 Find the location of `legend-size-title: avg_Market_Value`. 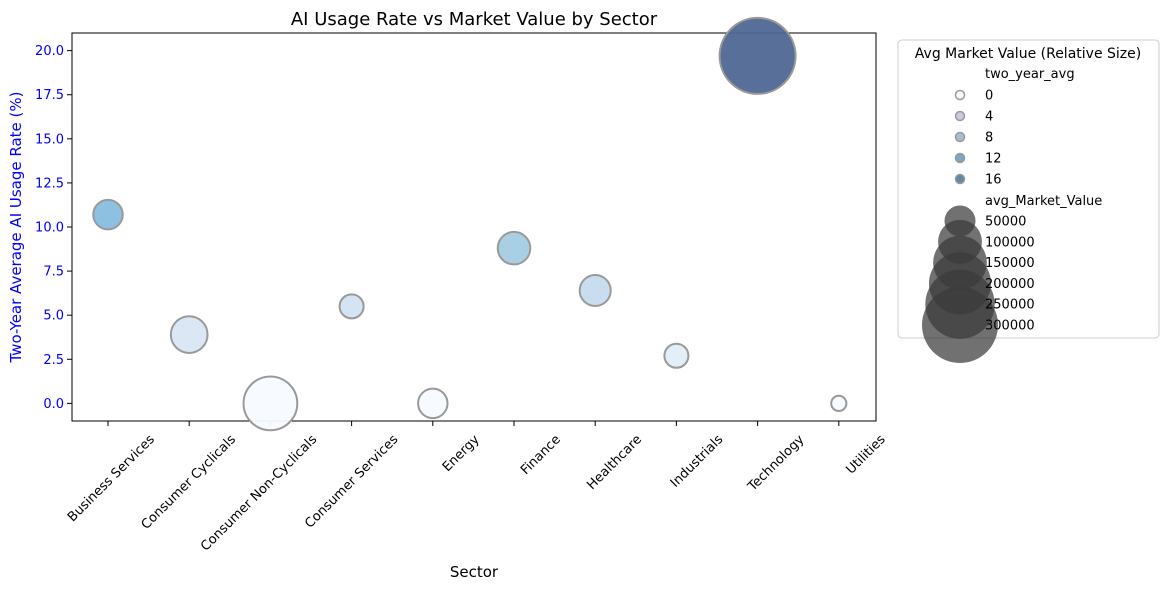

legend-size-title: avg_Market_Value is located at coordinates (1043, 201).